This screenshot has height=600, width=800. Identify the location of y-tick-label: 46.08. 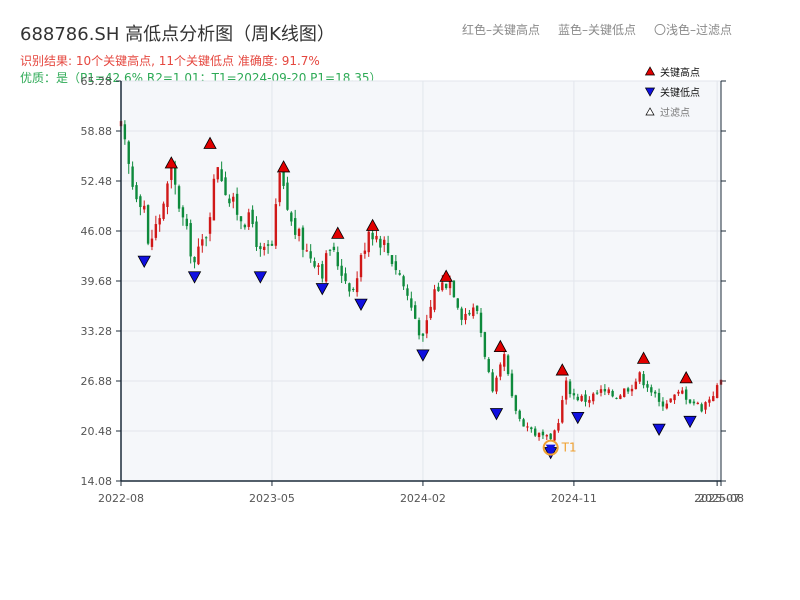
(97, 231).